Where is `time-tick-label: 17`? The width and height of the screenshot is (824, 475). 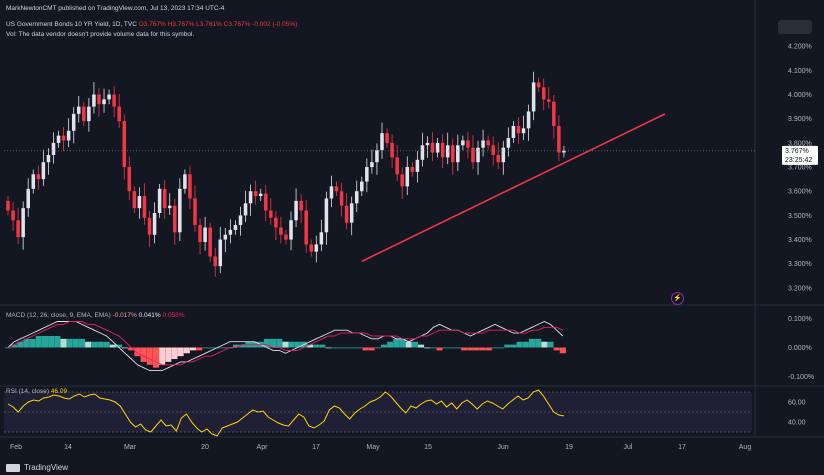
time-tick-label: 17 is located at coordinates (316, 447).